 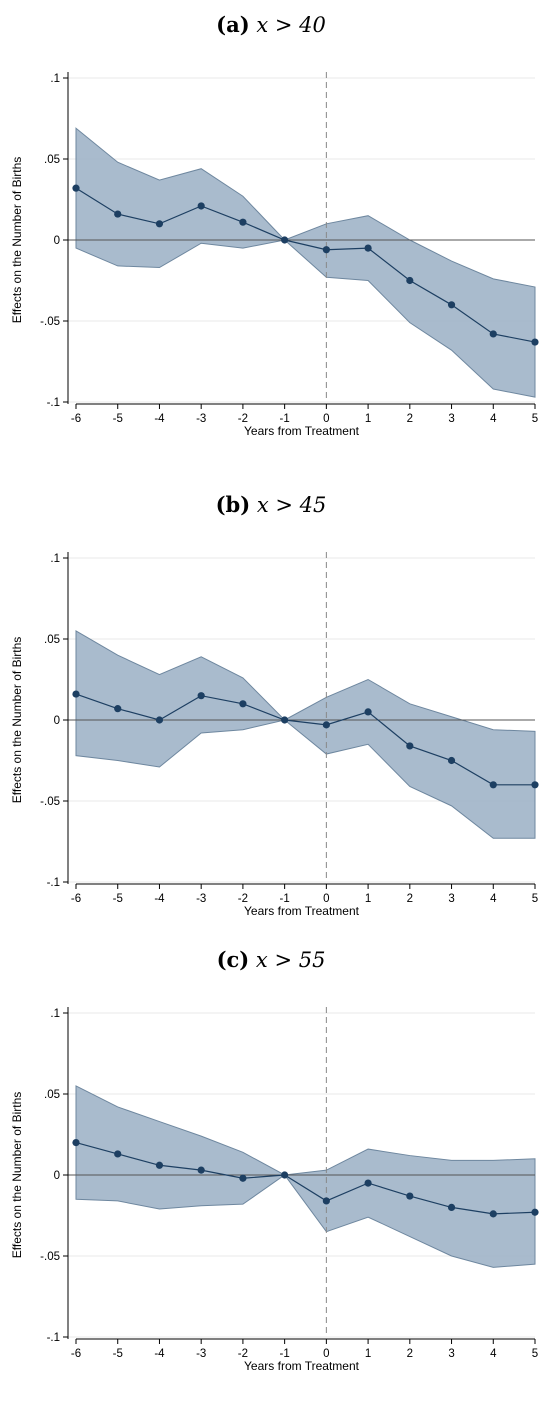 What do you see at coordinates (291, 25) in the screenshot?
I see `panel-condition: x > 40` at bounding box center [291, 25].